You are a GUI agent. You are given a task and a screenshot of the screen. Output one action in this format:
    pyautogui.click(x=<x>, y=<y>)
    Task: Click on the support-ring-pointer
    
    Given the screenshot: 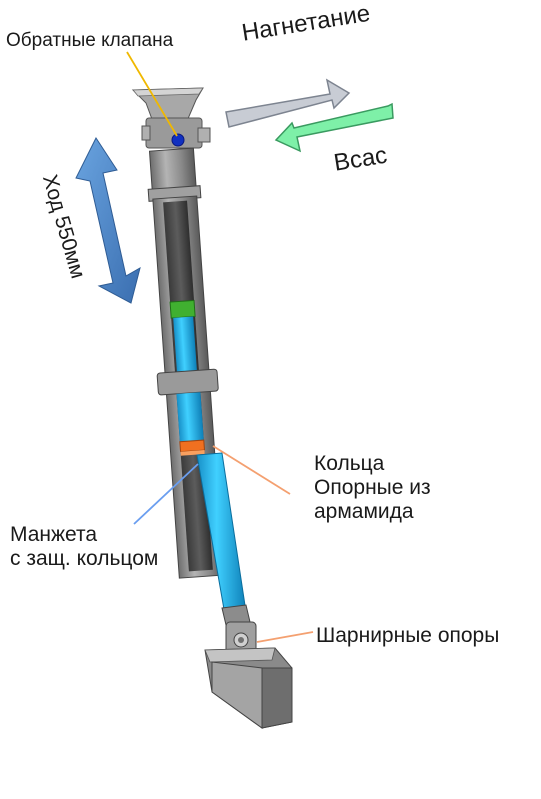 What is the action you would take?
    pyautogui.click(x=251, y=470)
    